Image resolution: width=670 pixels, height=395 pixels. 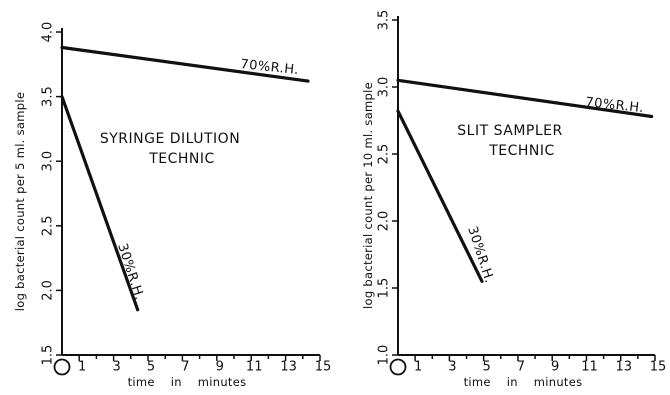 I want to click on series-label: 30%R.H., so click(x=130, y=272).